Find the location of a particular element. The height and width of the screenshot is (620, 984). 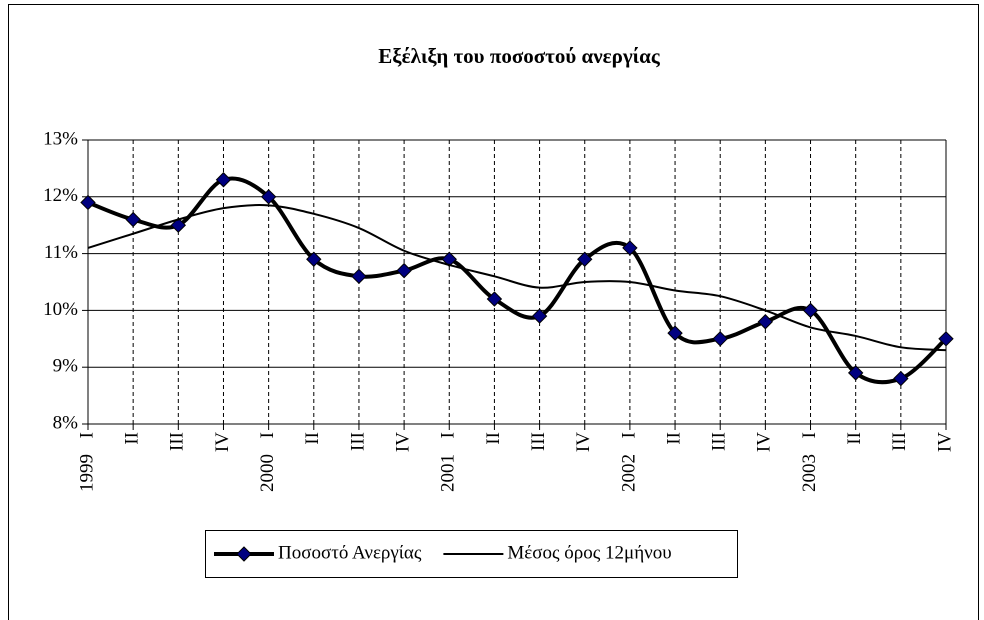

legend-label: Μέσος όρος 12μήνου is located at coordinates (589, 552).